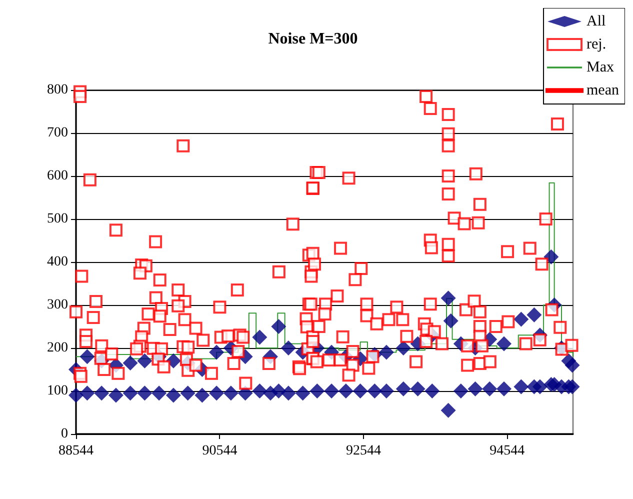 The height and width of the screenshot is (499, 633). Describe the element at coordinates (220, 451) in the screenshot. I see `x-tick-label: 90544` at that location.